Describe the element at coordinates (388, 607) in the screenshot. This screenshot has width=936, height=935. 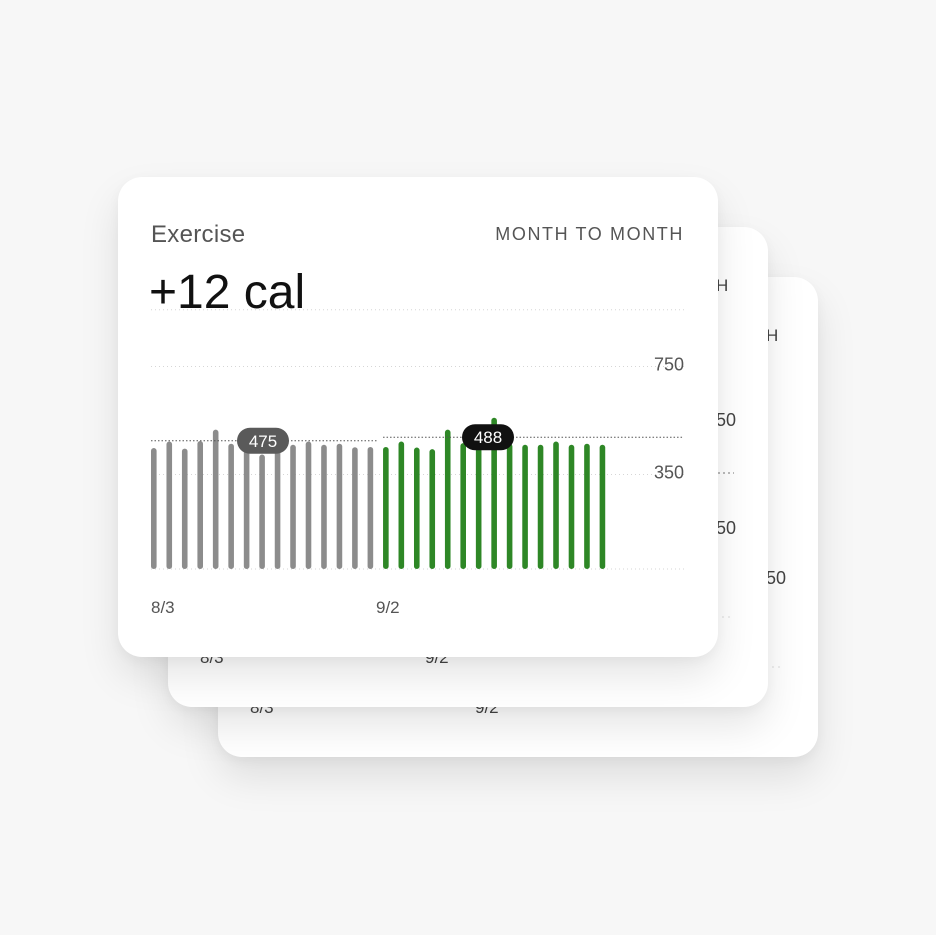
I see `x-tick-label: 9/2` at that location.